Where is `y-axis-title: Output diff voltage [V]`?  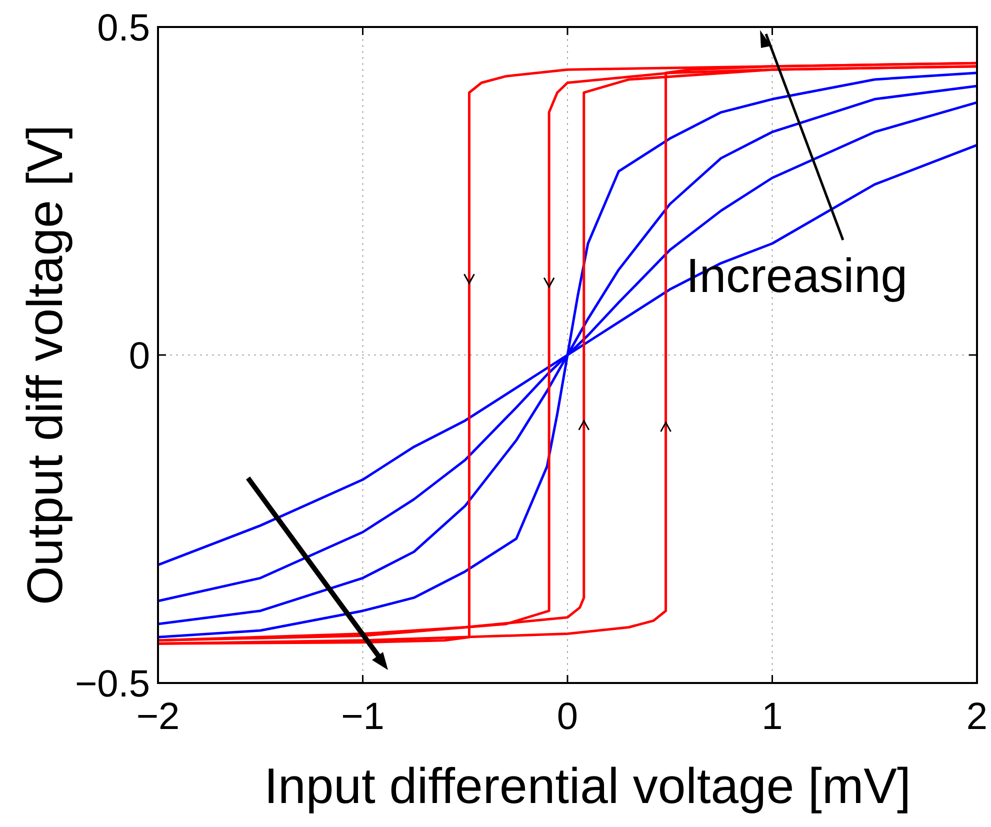 y-axis-title: Output diff voltage [V] is located at coordinates (45, 365).